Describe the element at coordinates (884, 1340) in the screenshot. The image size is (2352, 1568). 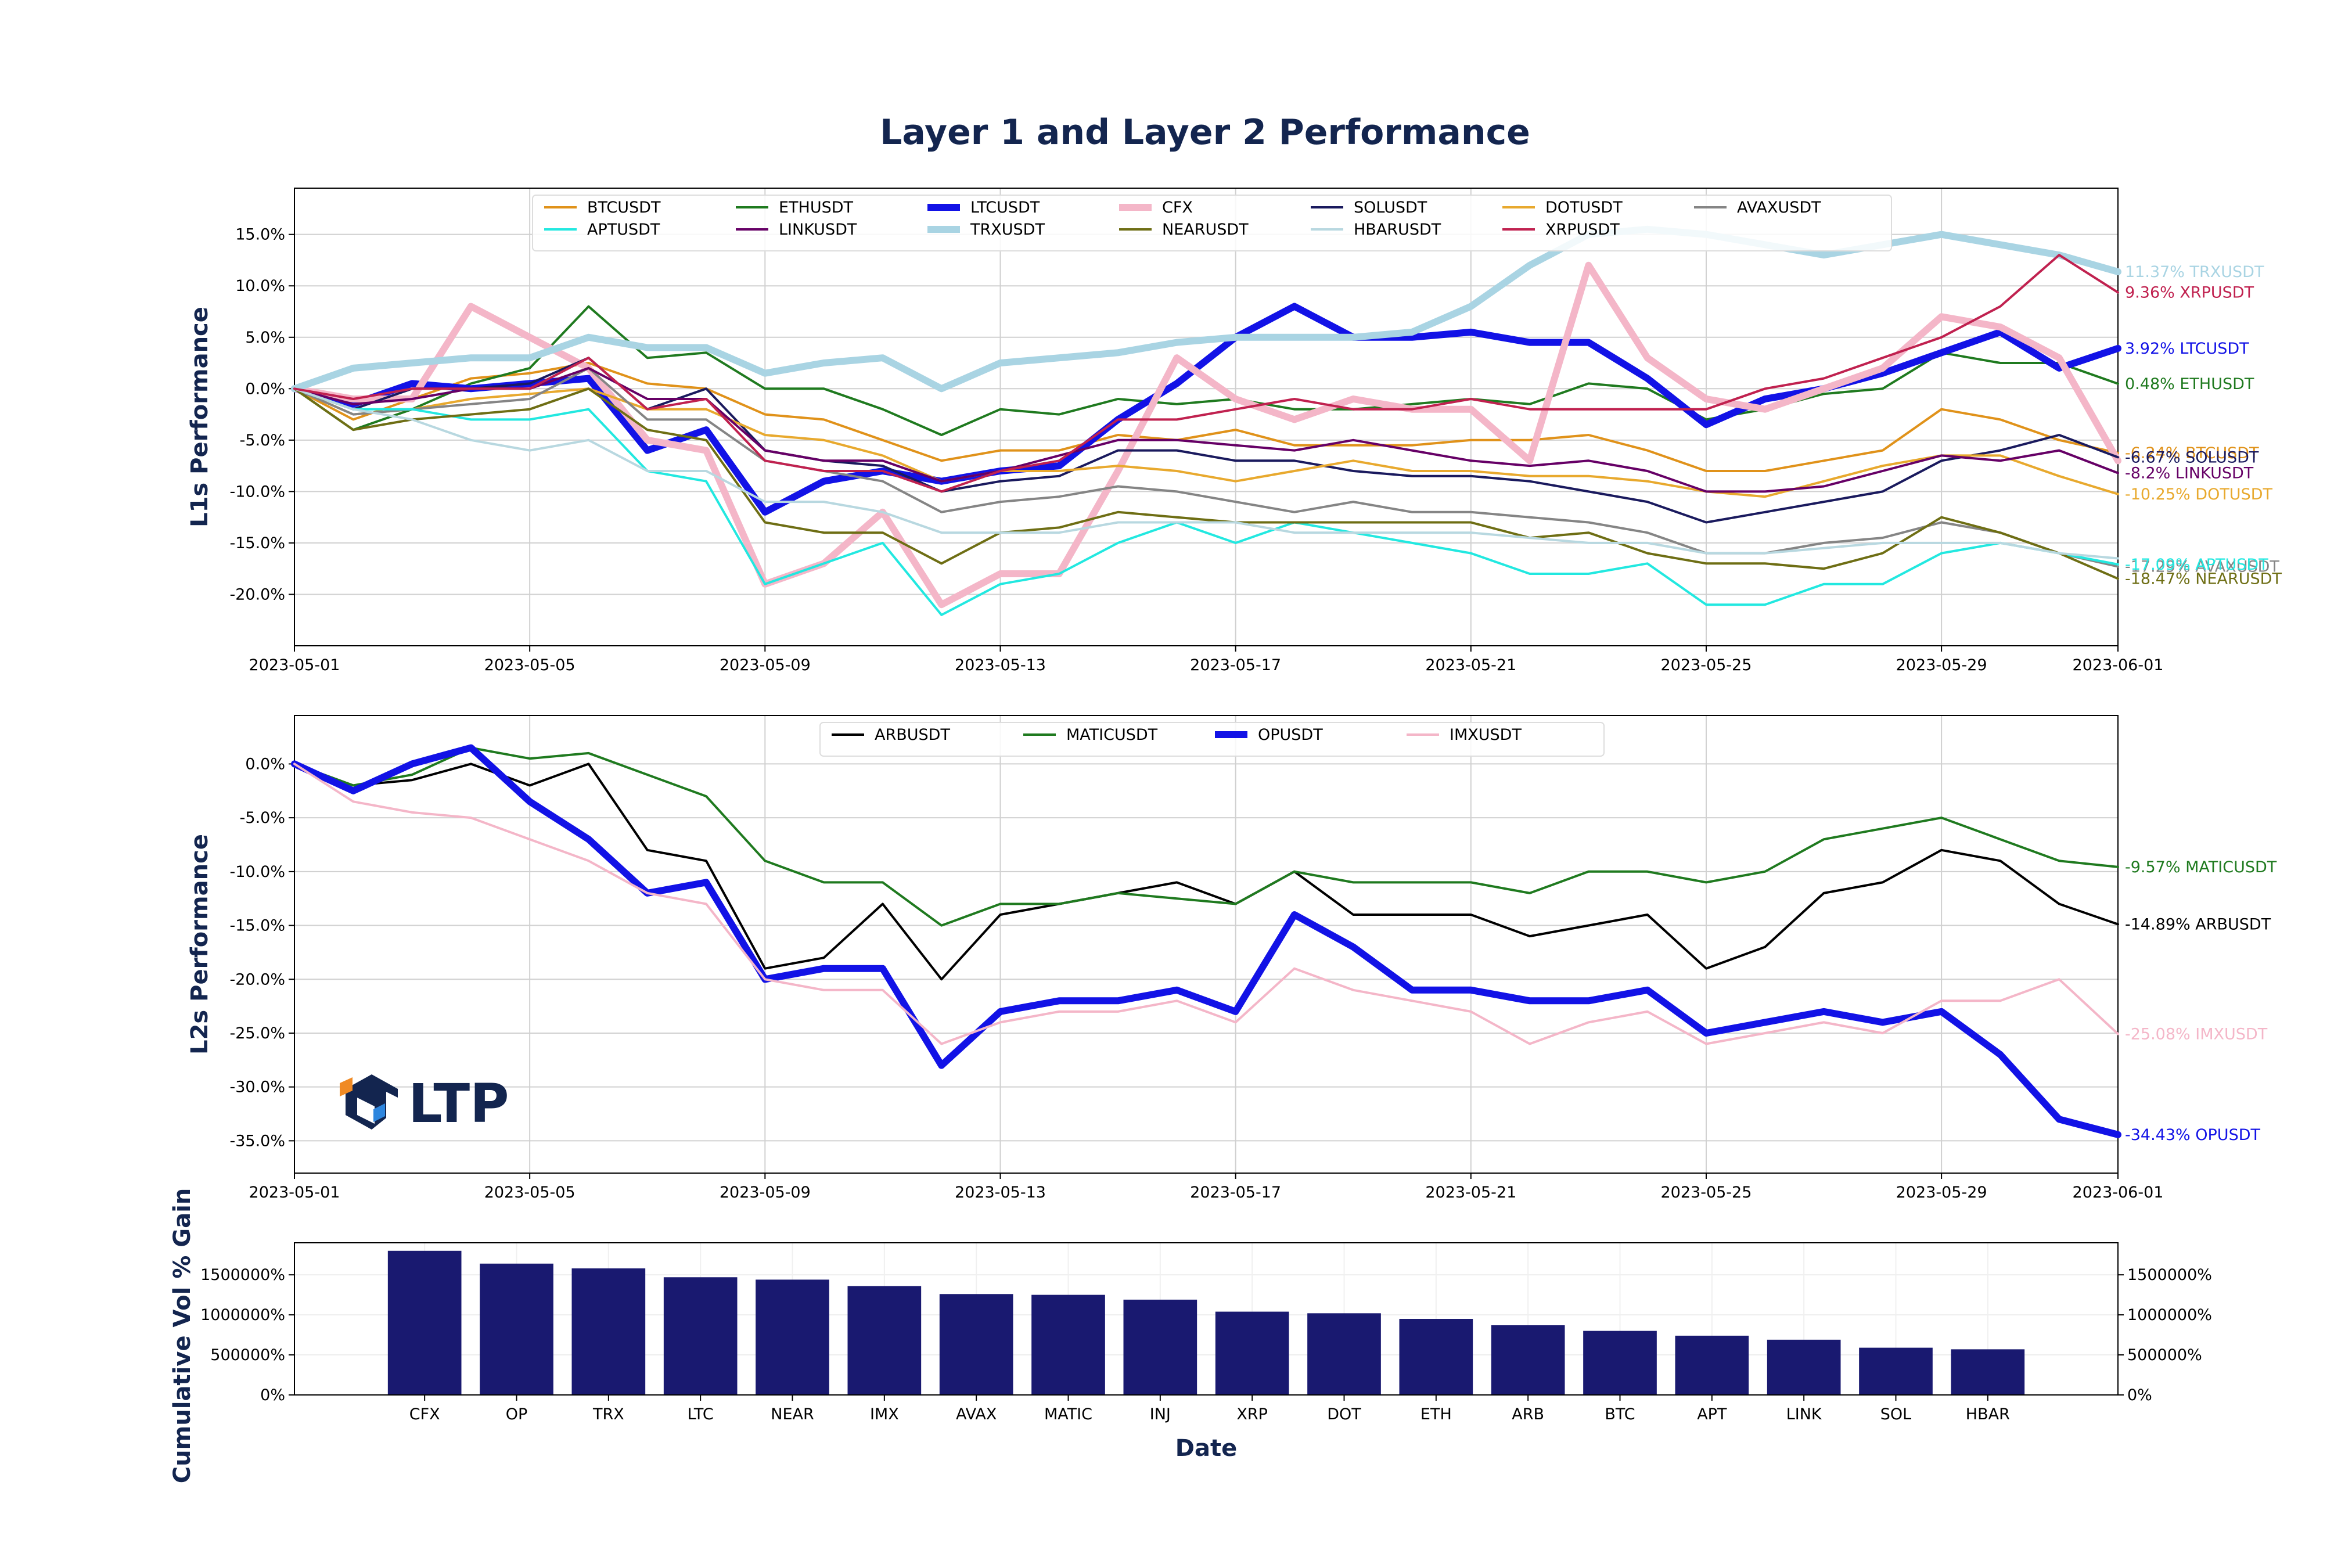
I see `bar-imx` at that location.